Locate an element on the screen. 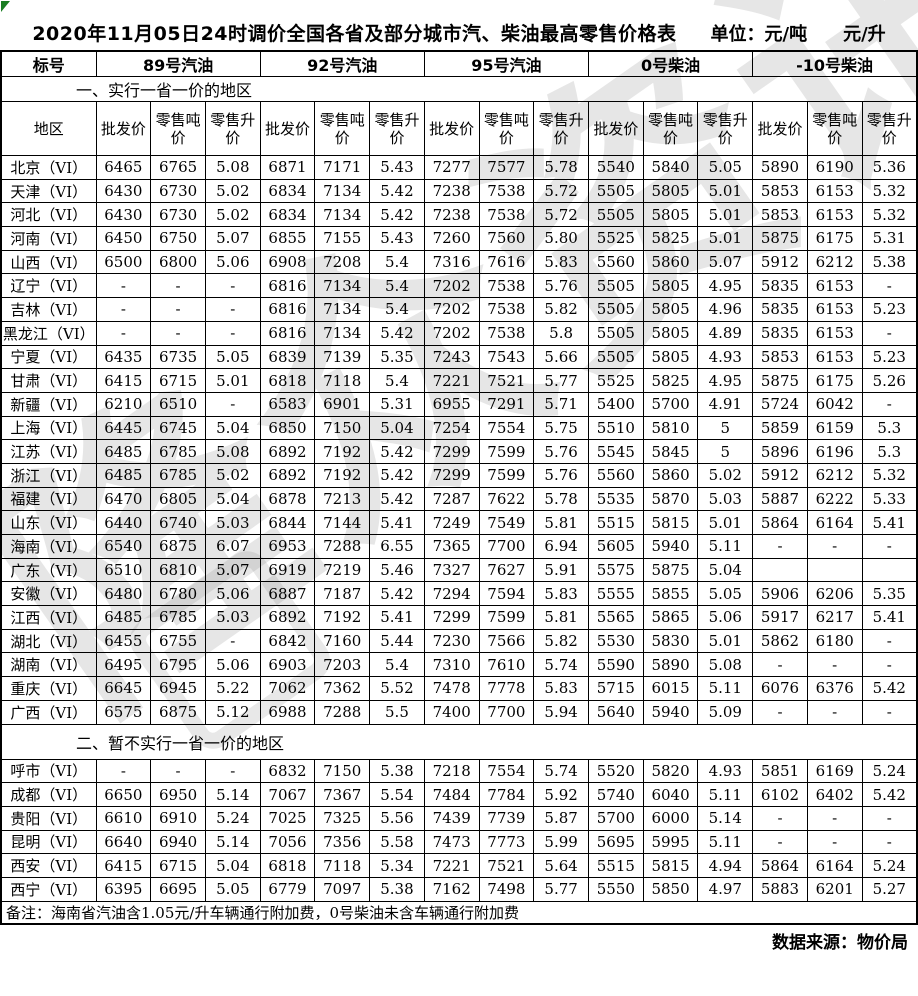 The height and width of the screenshot is (996, 918). price-cell-8: 5.66 is located at coordinates (561, 357).